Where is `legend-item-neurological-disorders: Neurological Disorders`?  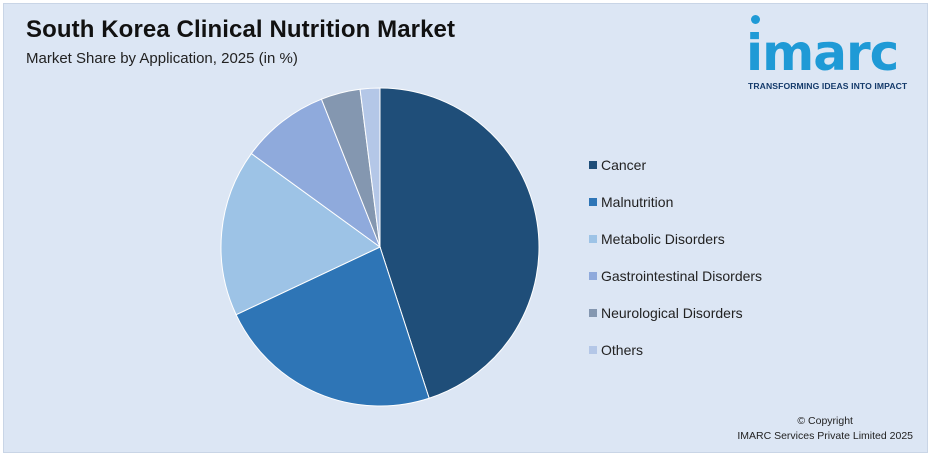
legend-item-neurological-disorders: Neurological Disorders is located at coordinates (675, 312).